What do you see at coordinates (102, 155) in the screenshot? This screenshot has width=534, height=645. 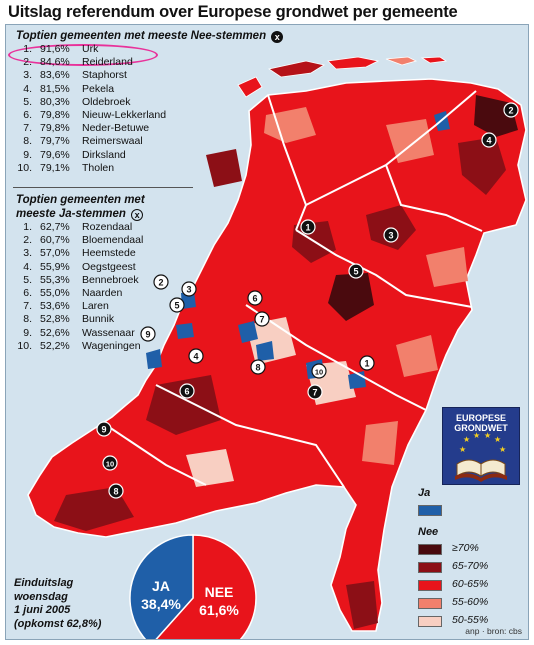 I see `list-item: 9. 79,6% Dirksland` at bounding box center [102, 155].